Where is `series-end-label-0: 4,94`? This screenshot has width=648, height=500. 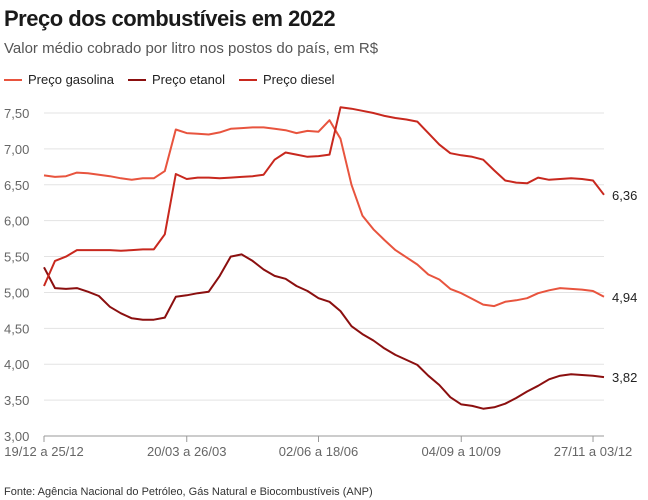
series-end-label-0: 4,94 is located at coordinates (624, 297).